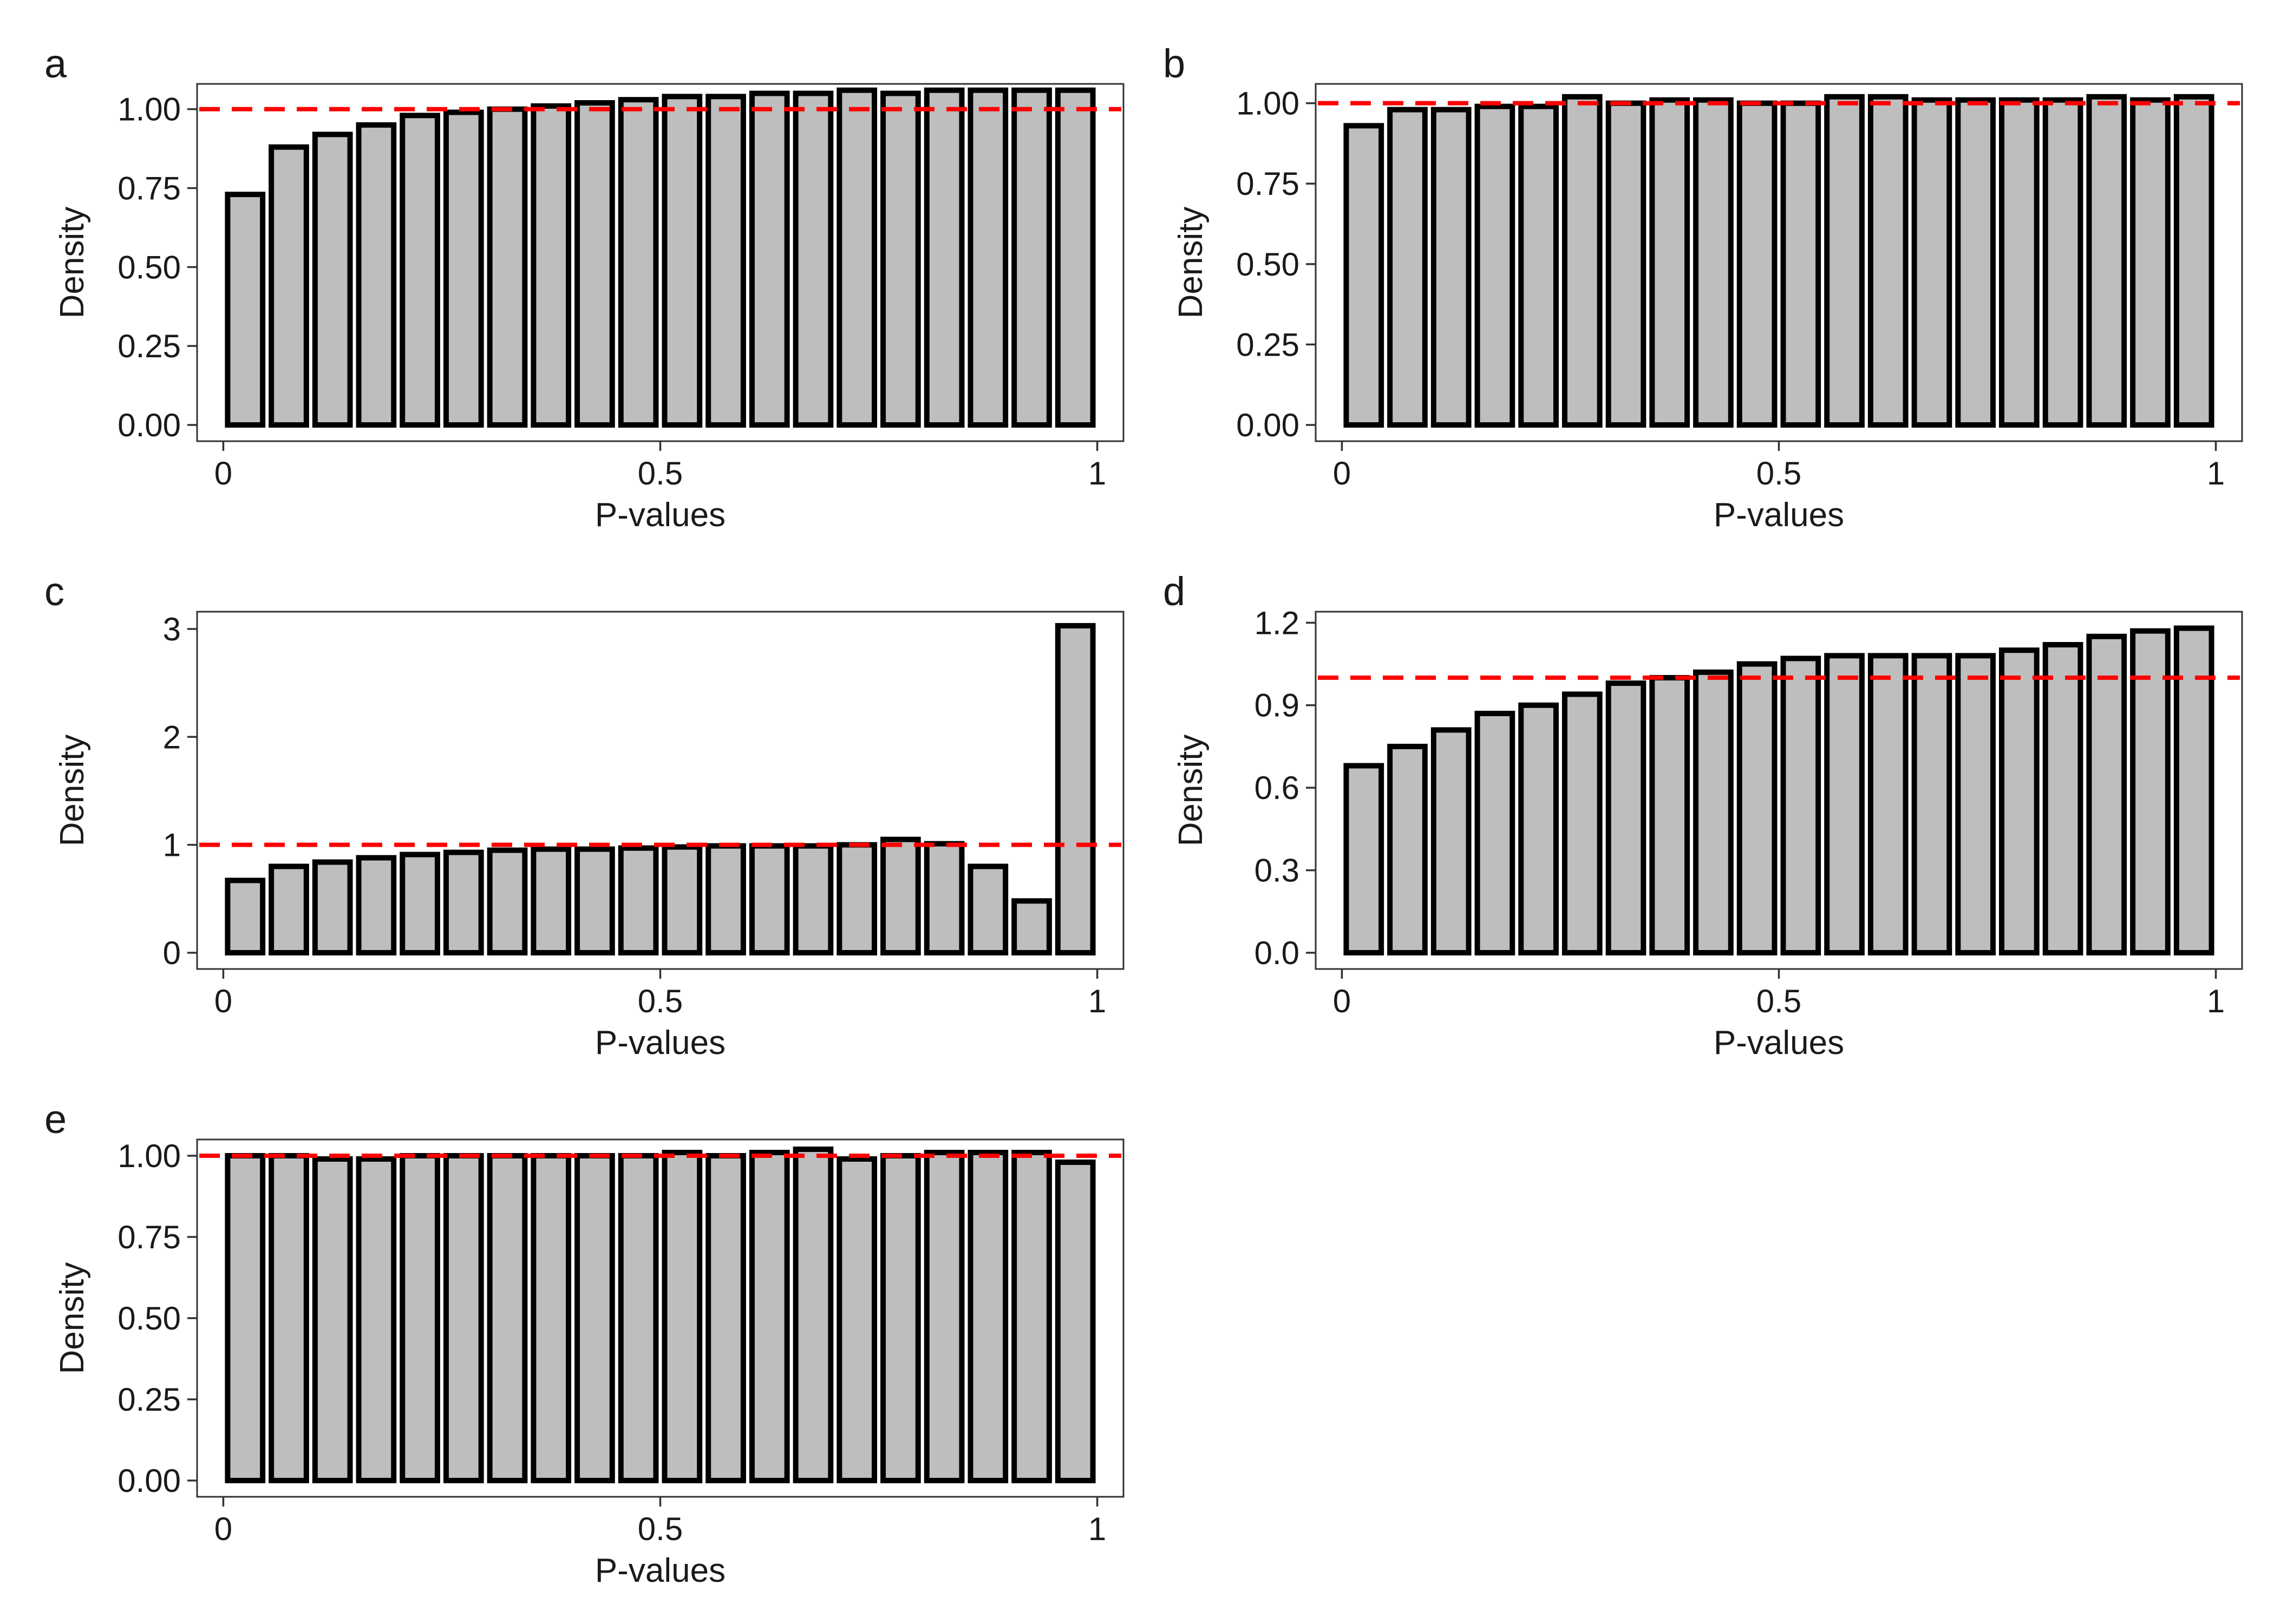 The height and width of the screenshot is (1624, 2274). Describe the element at coordinates (149, 1399) in the screenshot. I see `y-tick-label: 0.25` at that location.